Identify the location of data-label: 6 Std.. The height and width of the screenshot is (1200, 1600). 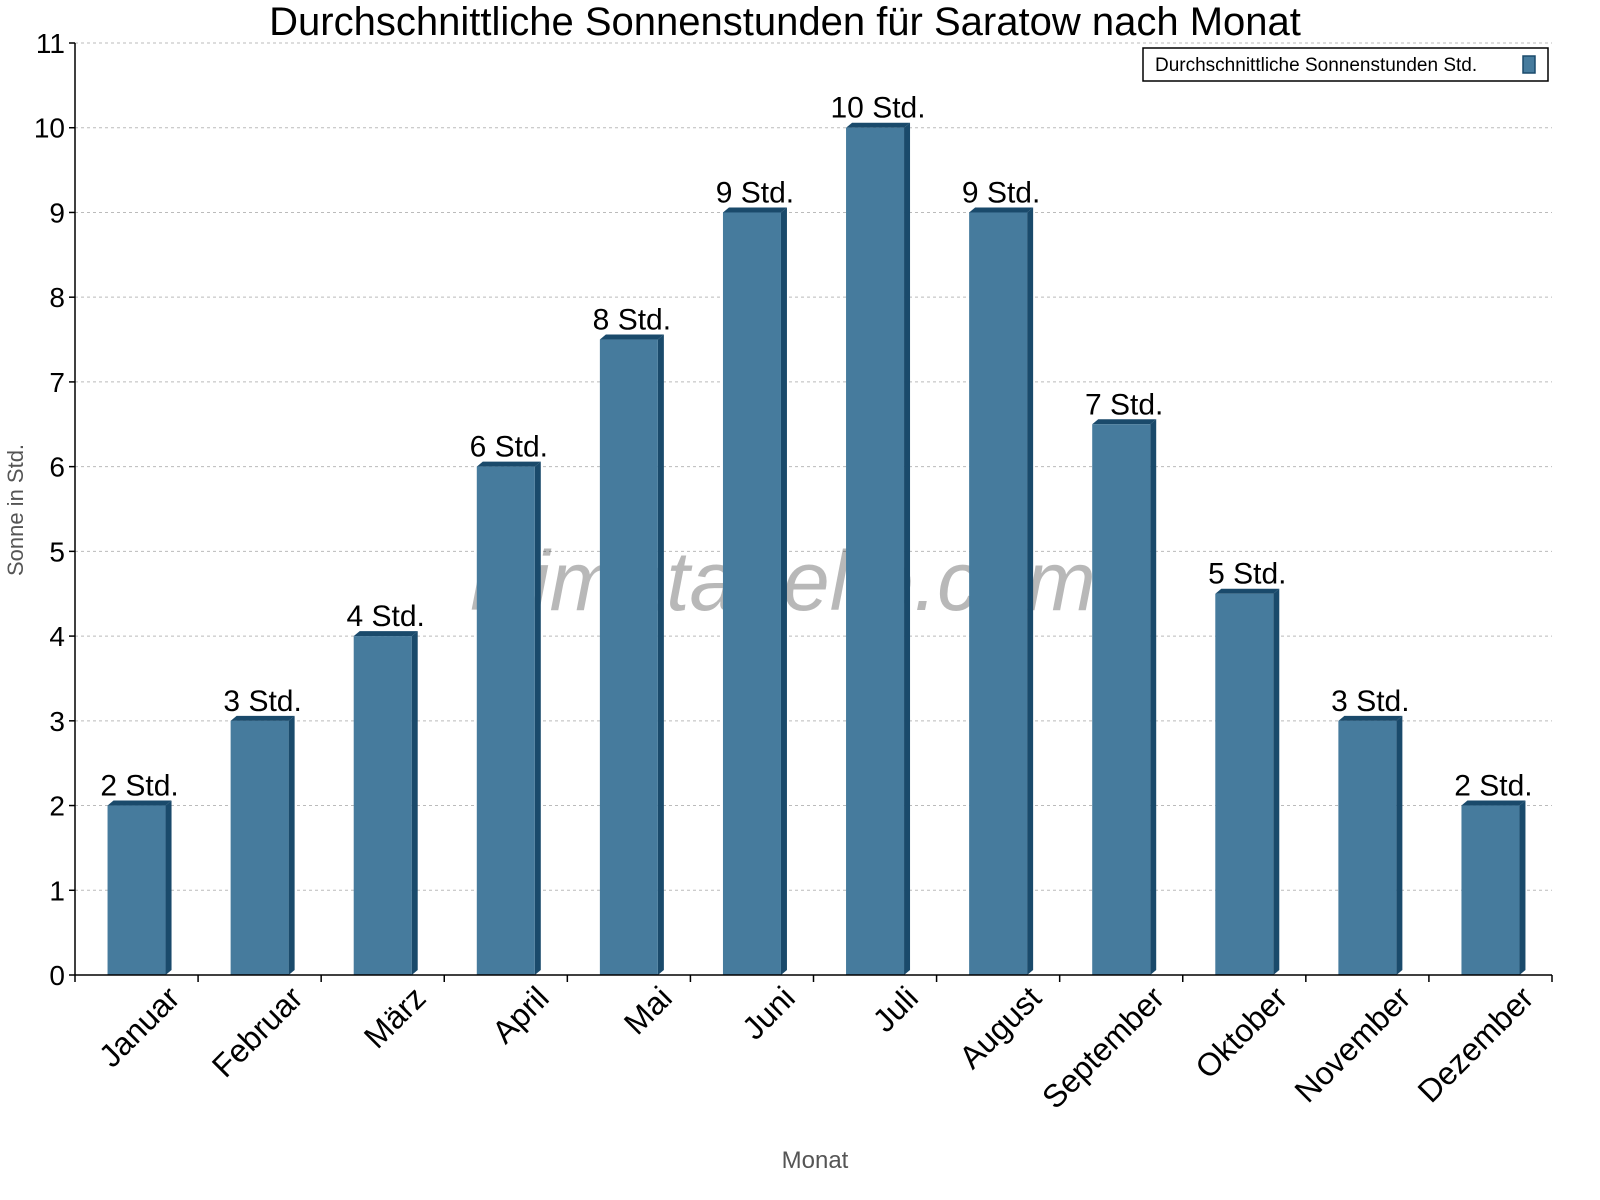
(509, 447).